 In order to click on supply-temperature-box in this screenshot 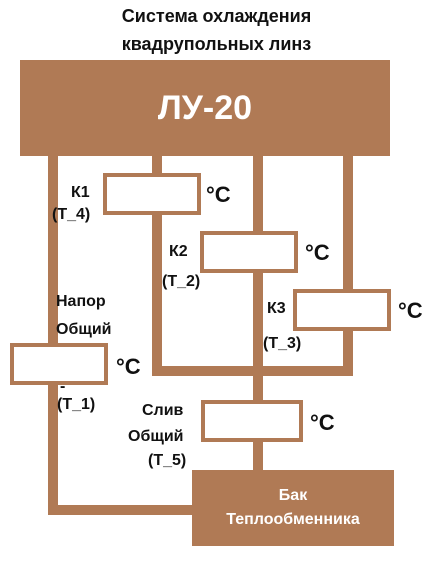, I will do `click(59, 364)`.